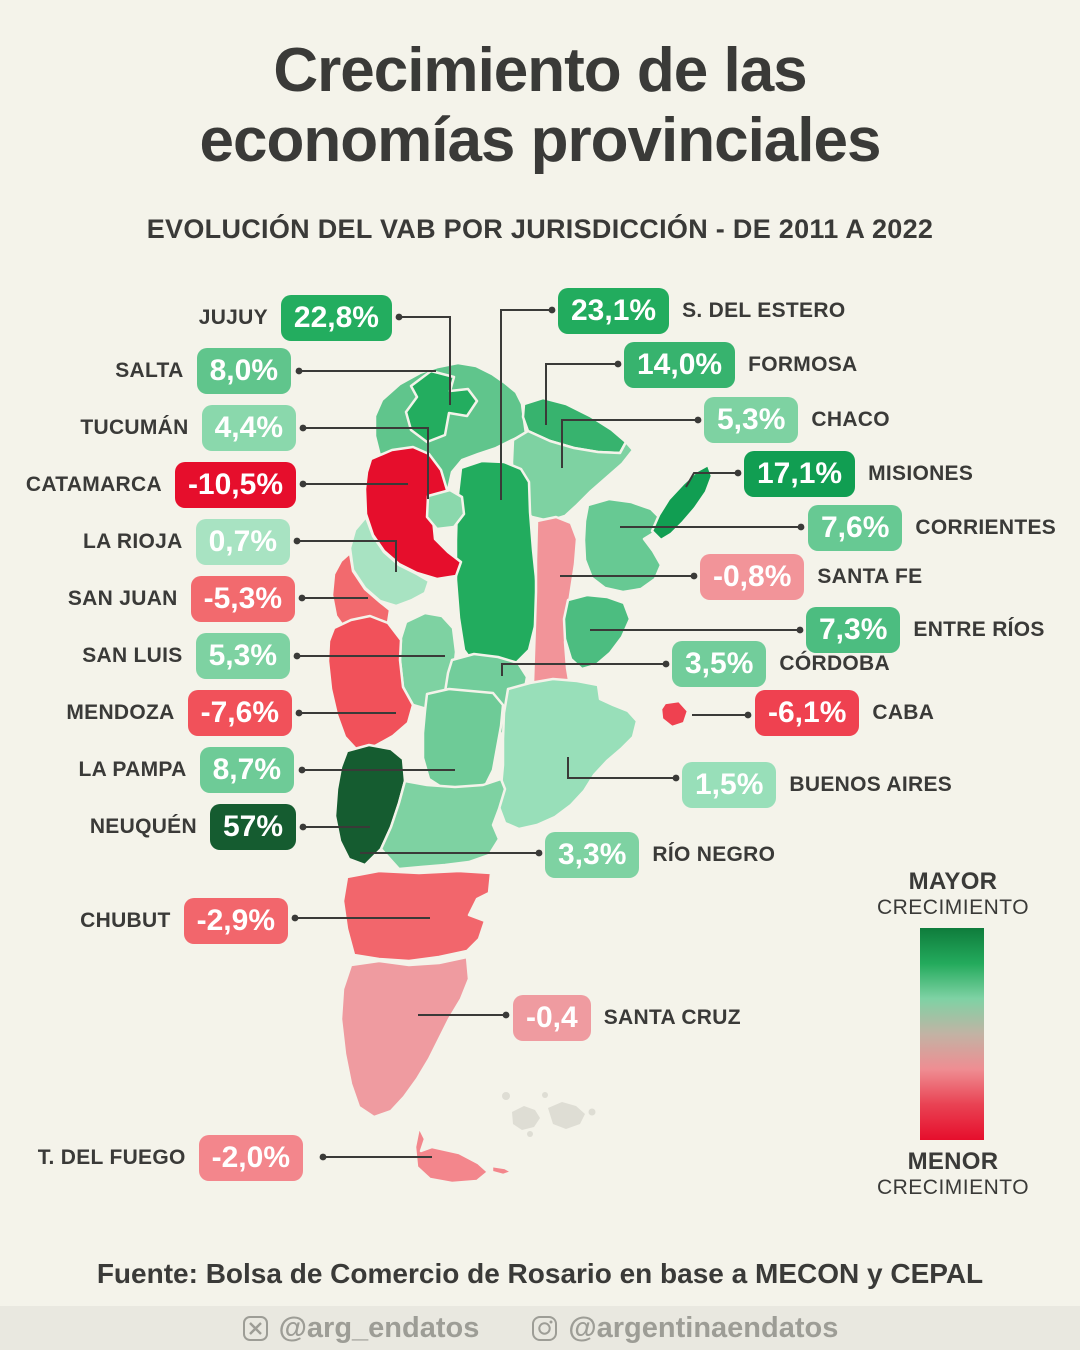 The width and height of the screenshot is (1080, 1350). Describe the element at coordinates (132, 655) in the screenshot. I see `province-name: SAN LUIS` at that location.